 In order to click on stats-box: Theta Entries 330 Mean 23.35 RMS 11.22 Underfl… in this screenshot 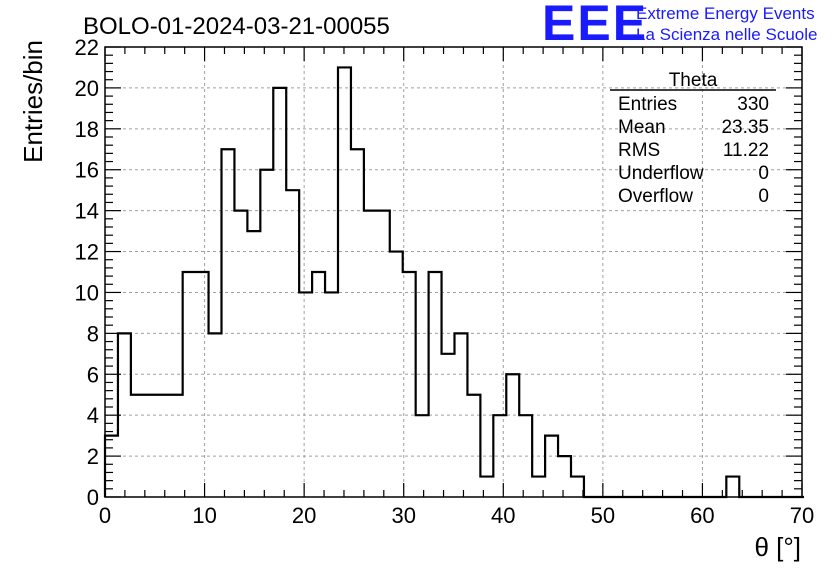, I will do `click(693, 138)`.